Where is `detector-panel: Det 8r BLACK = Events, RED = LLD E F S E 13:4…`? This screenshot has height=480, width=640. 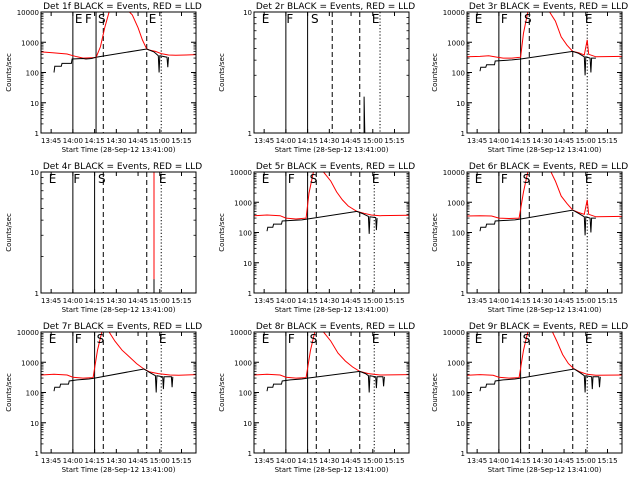 detector-panel: Det 8r BLACK = Events, RED = LLD E F S E 13:4… is located at coordinates (319, 400).